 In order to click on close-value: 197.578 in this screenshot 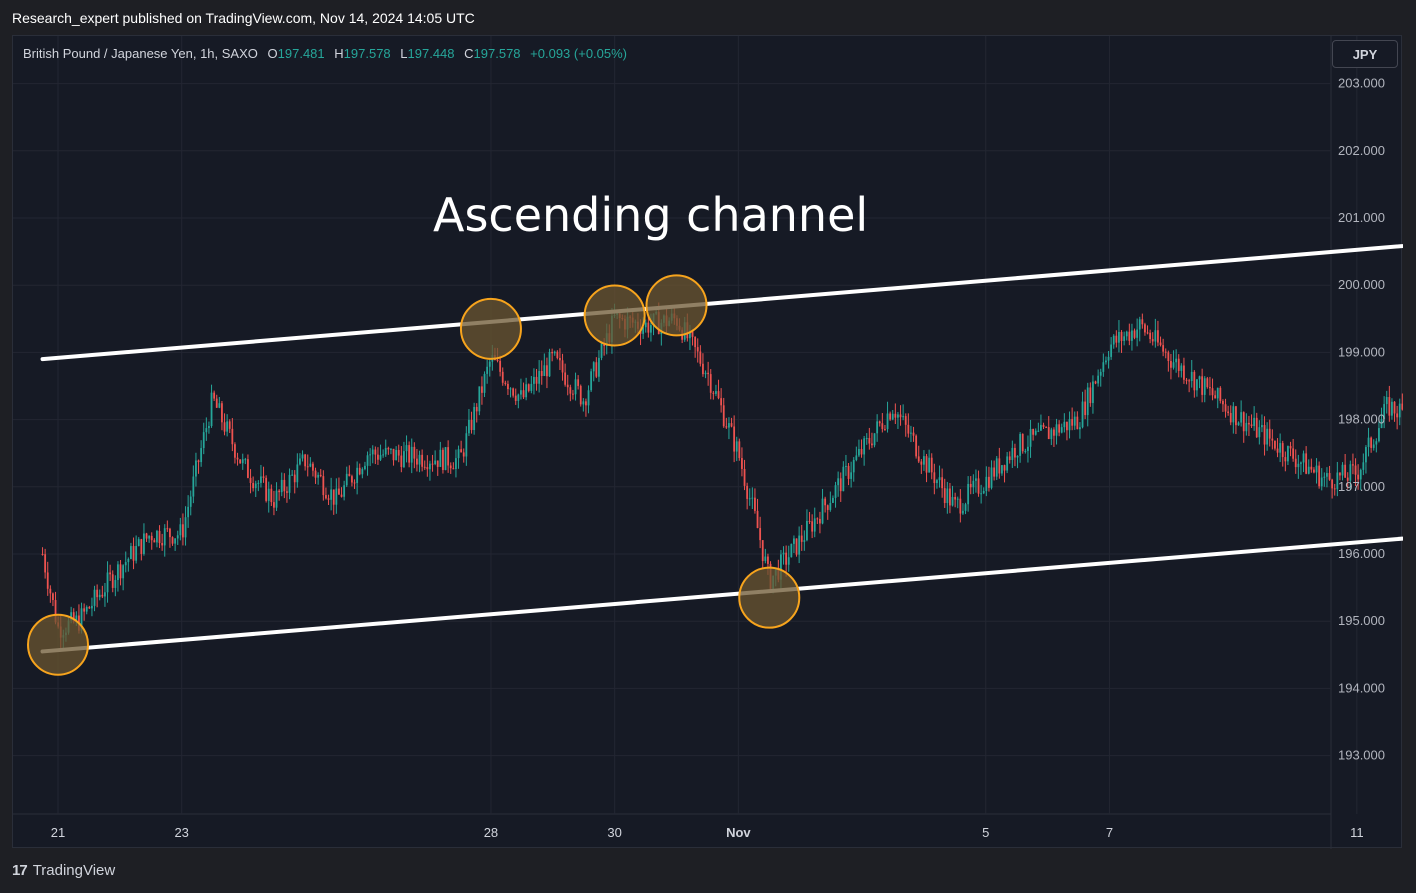, I will do `click(497, 53)`.